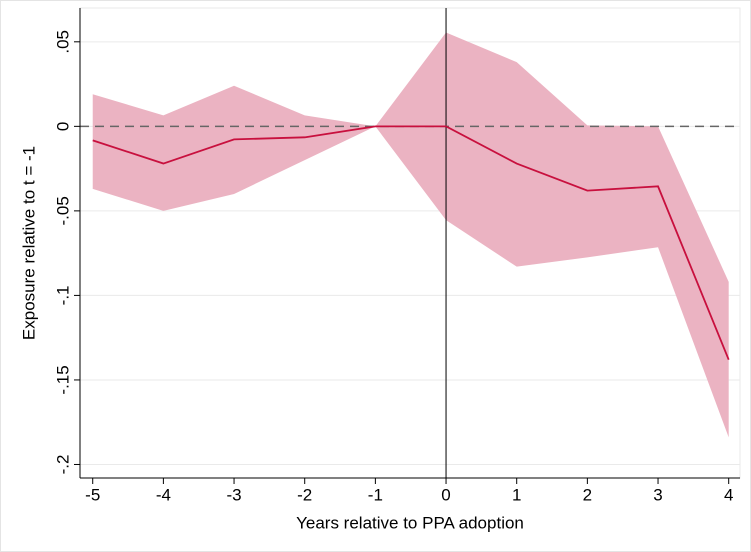 This screenshot has width=751, height=552. I want to click on x-tick-label: -5, so click(92, 494).